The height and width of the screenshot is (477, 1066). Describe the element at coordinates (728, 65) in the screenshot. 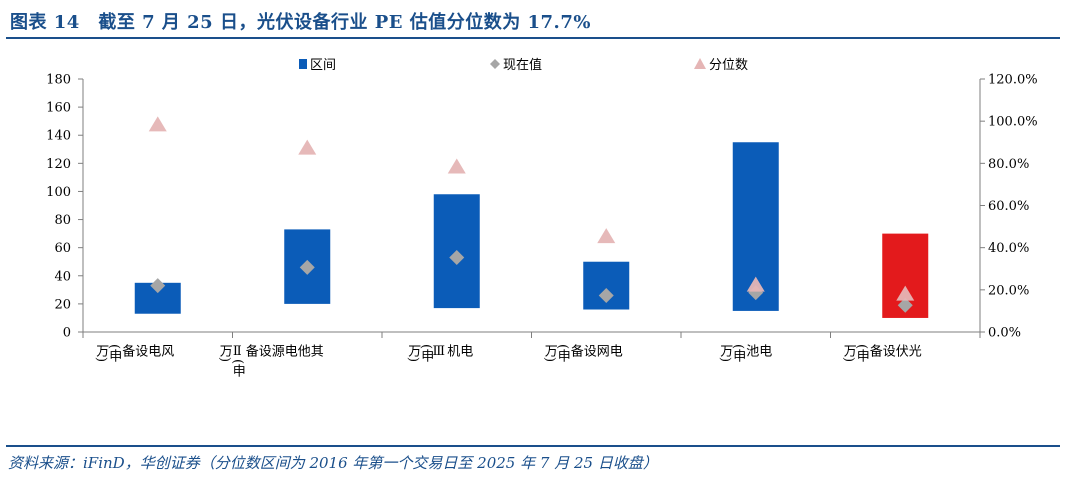

I see `legend-label-percentile: 分位数` at that location.